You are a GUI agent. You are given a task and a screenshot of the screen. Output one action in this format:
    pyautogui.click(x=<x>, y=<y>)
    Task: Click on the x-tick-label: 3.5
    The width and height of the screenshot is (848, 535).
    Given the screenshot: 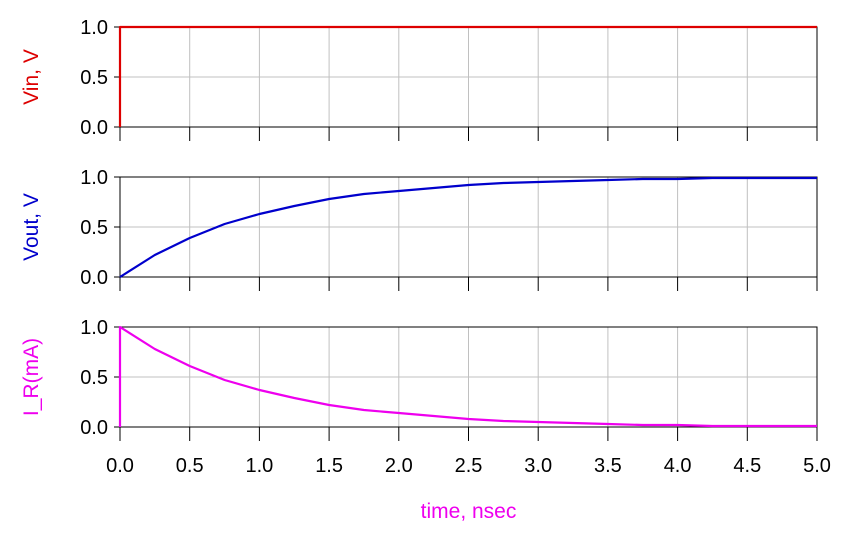 What is the action you would take?
    pyautogui.click(x=608, y=466)
    